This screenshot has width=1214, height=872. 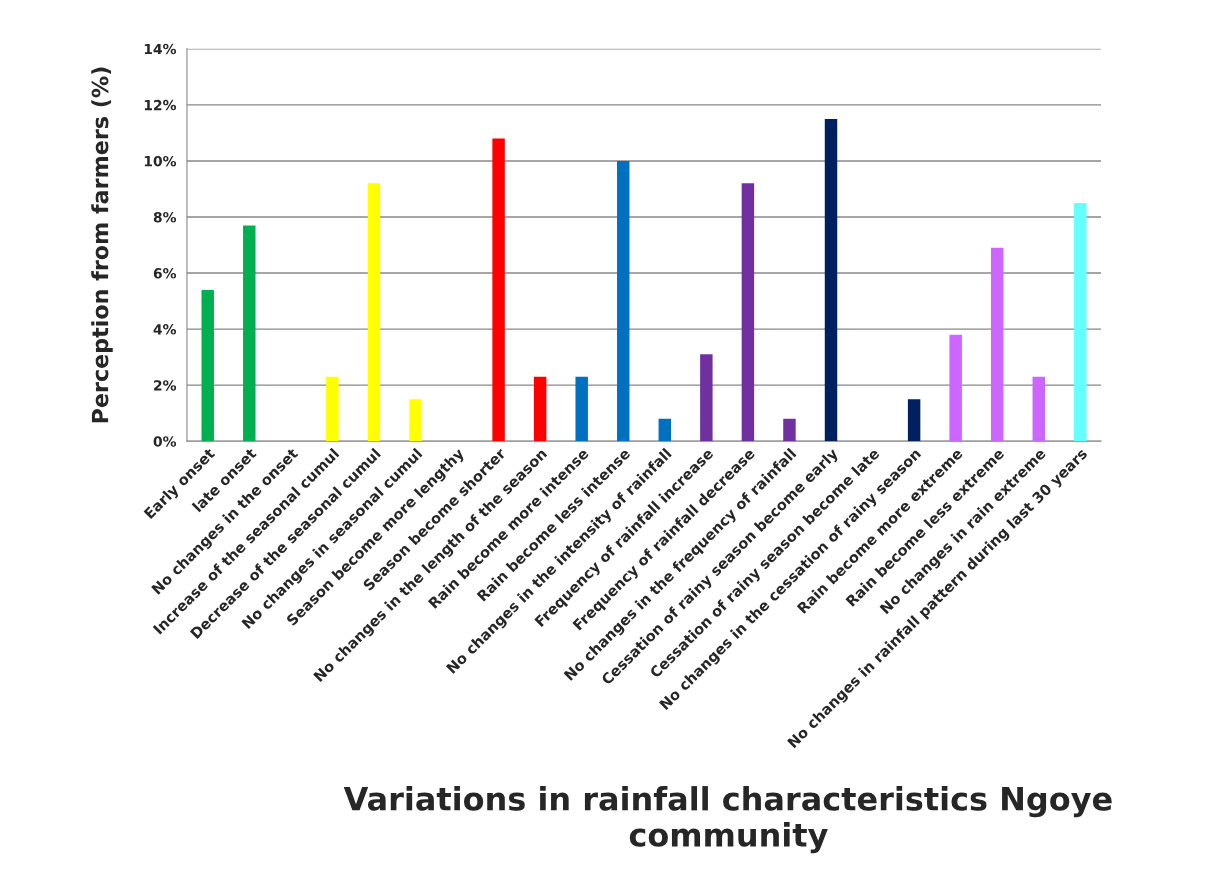 I want to click on y-axis-title: Perception from farmers (%), so click(x=102, y=245).